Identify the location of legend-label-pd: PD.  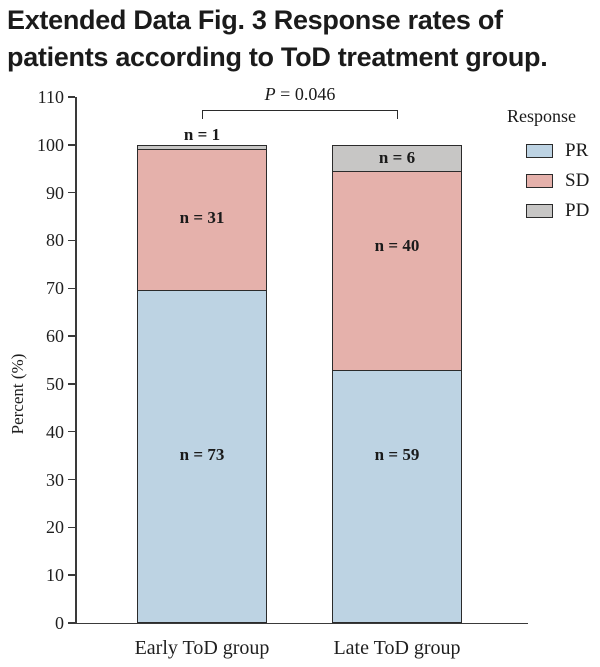
(577, 210).